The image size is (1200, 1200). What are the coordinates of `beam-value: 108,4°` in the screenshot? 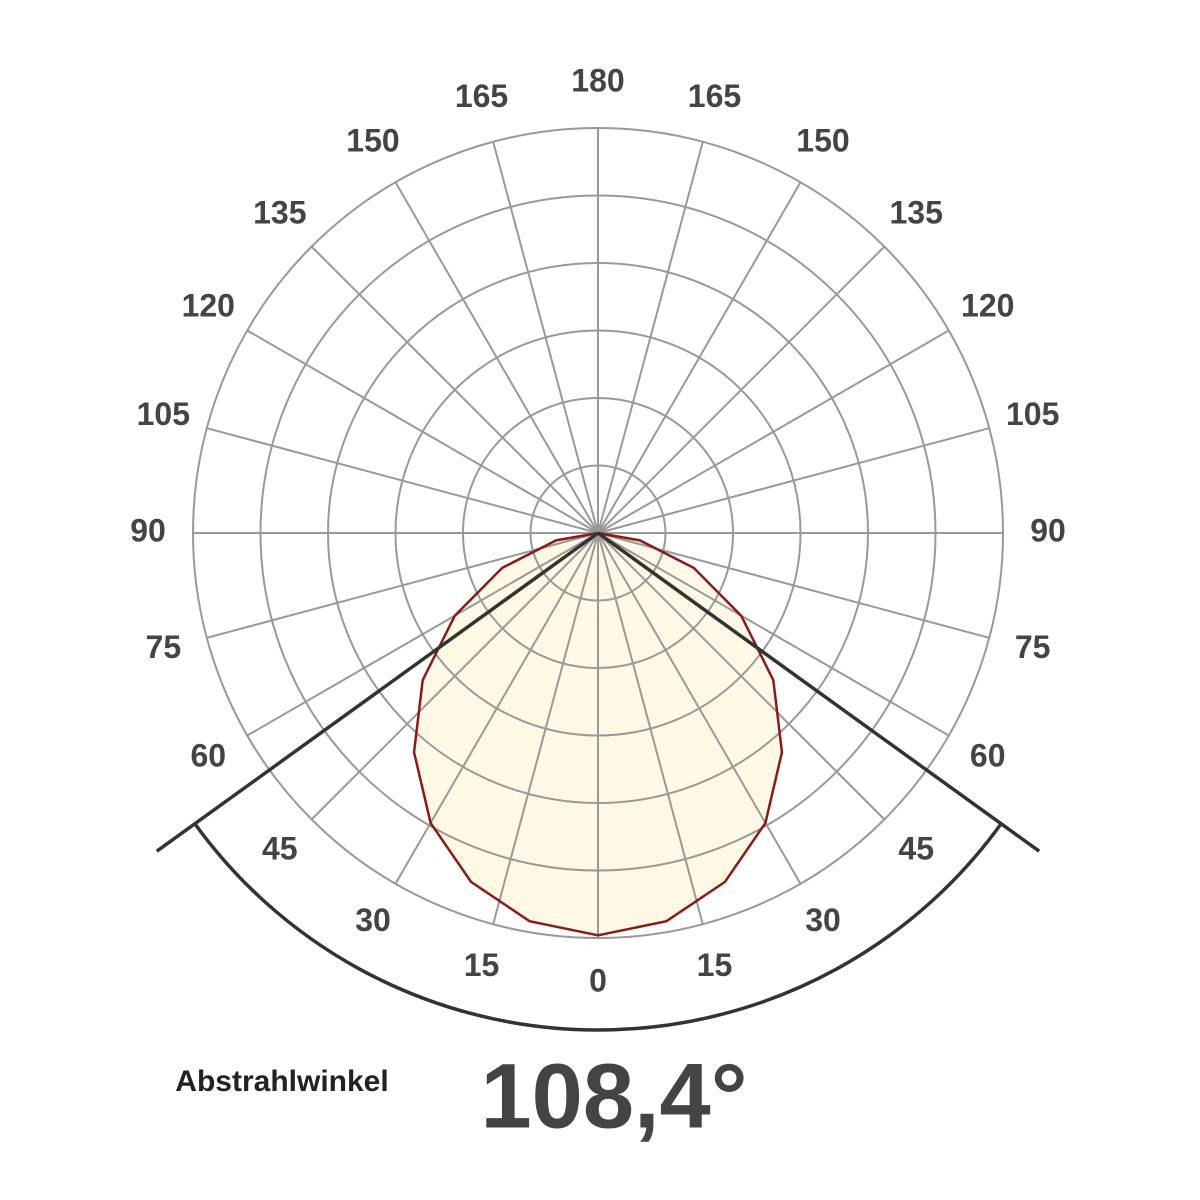 It's located at (613, 1096).